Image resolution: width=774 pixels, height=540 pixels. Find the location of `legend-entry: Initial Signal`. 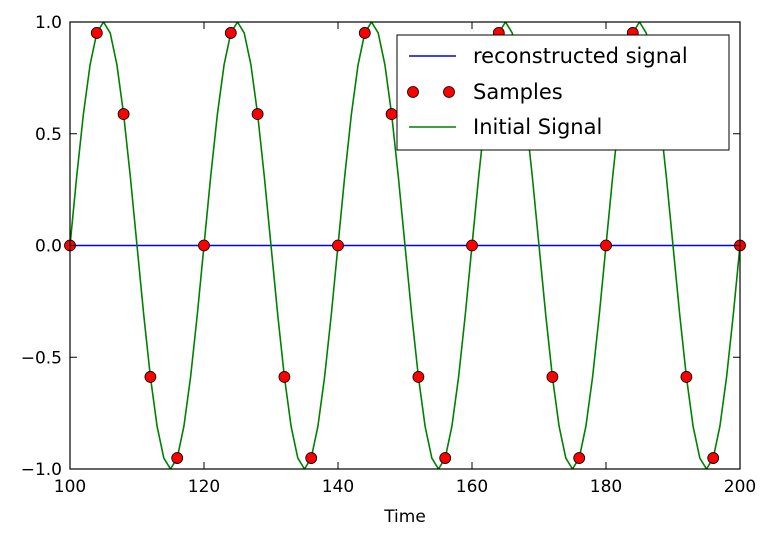

legend-entry: Initial Signal is located at coordinates (505, 127).